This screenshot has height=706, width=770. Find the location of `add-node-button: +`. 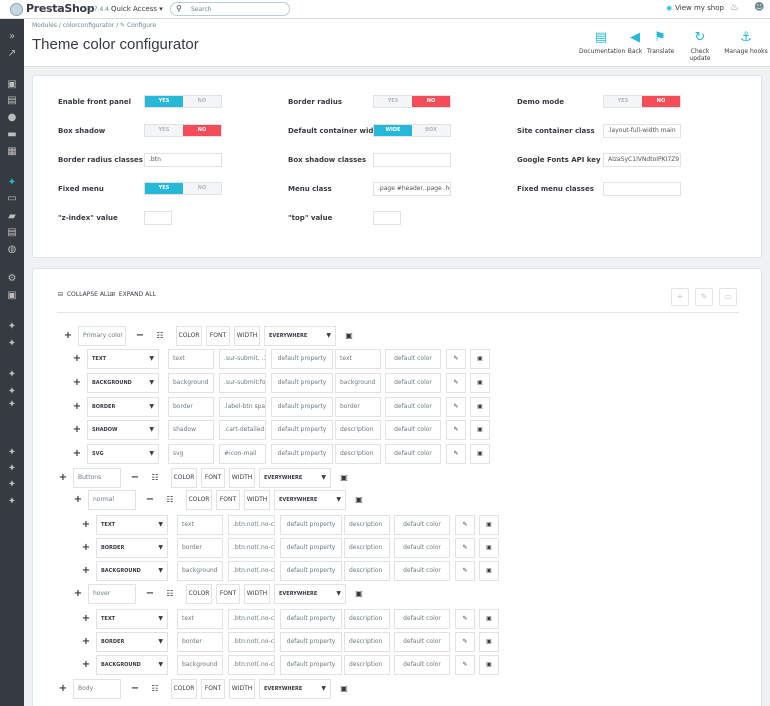

add-node-button: + is located at coordinates (680, 297).